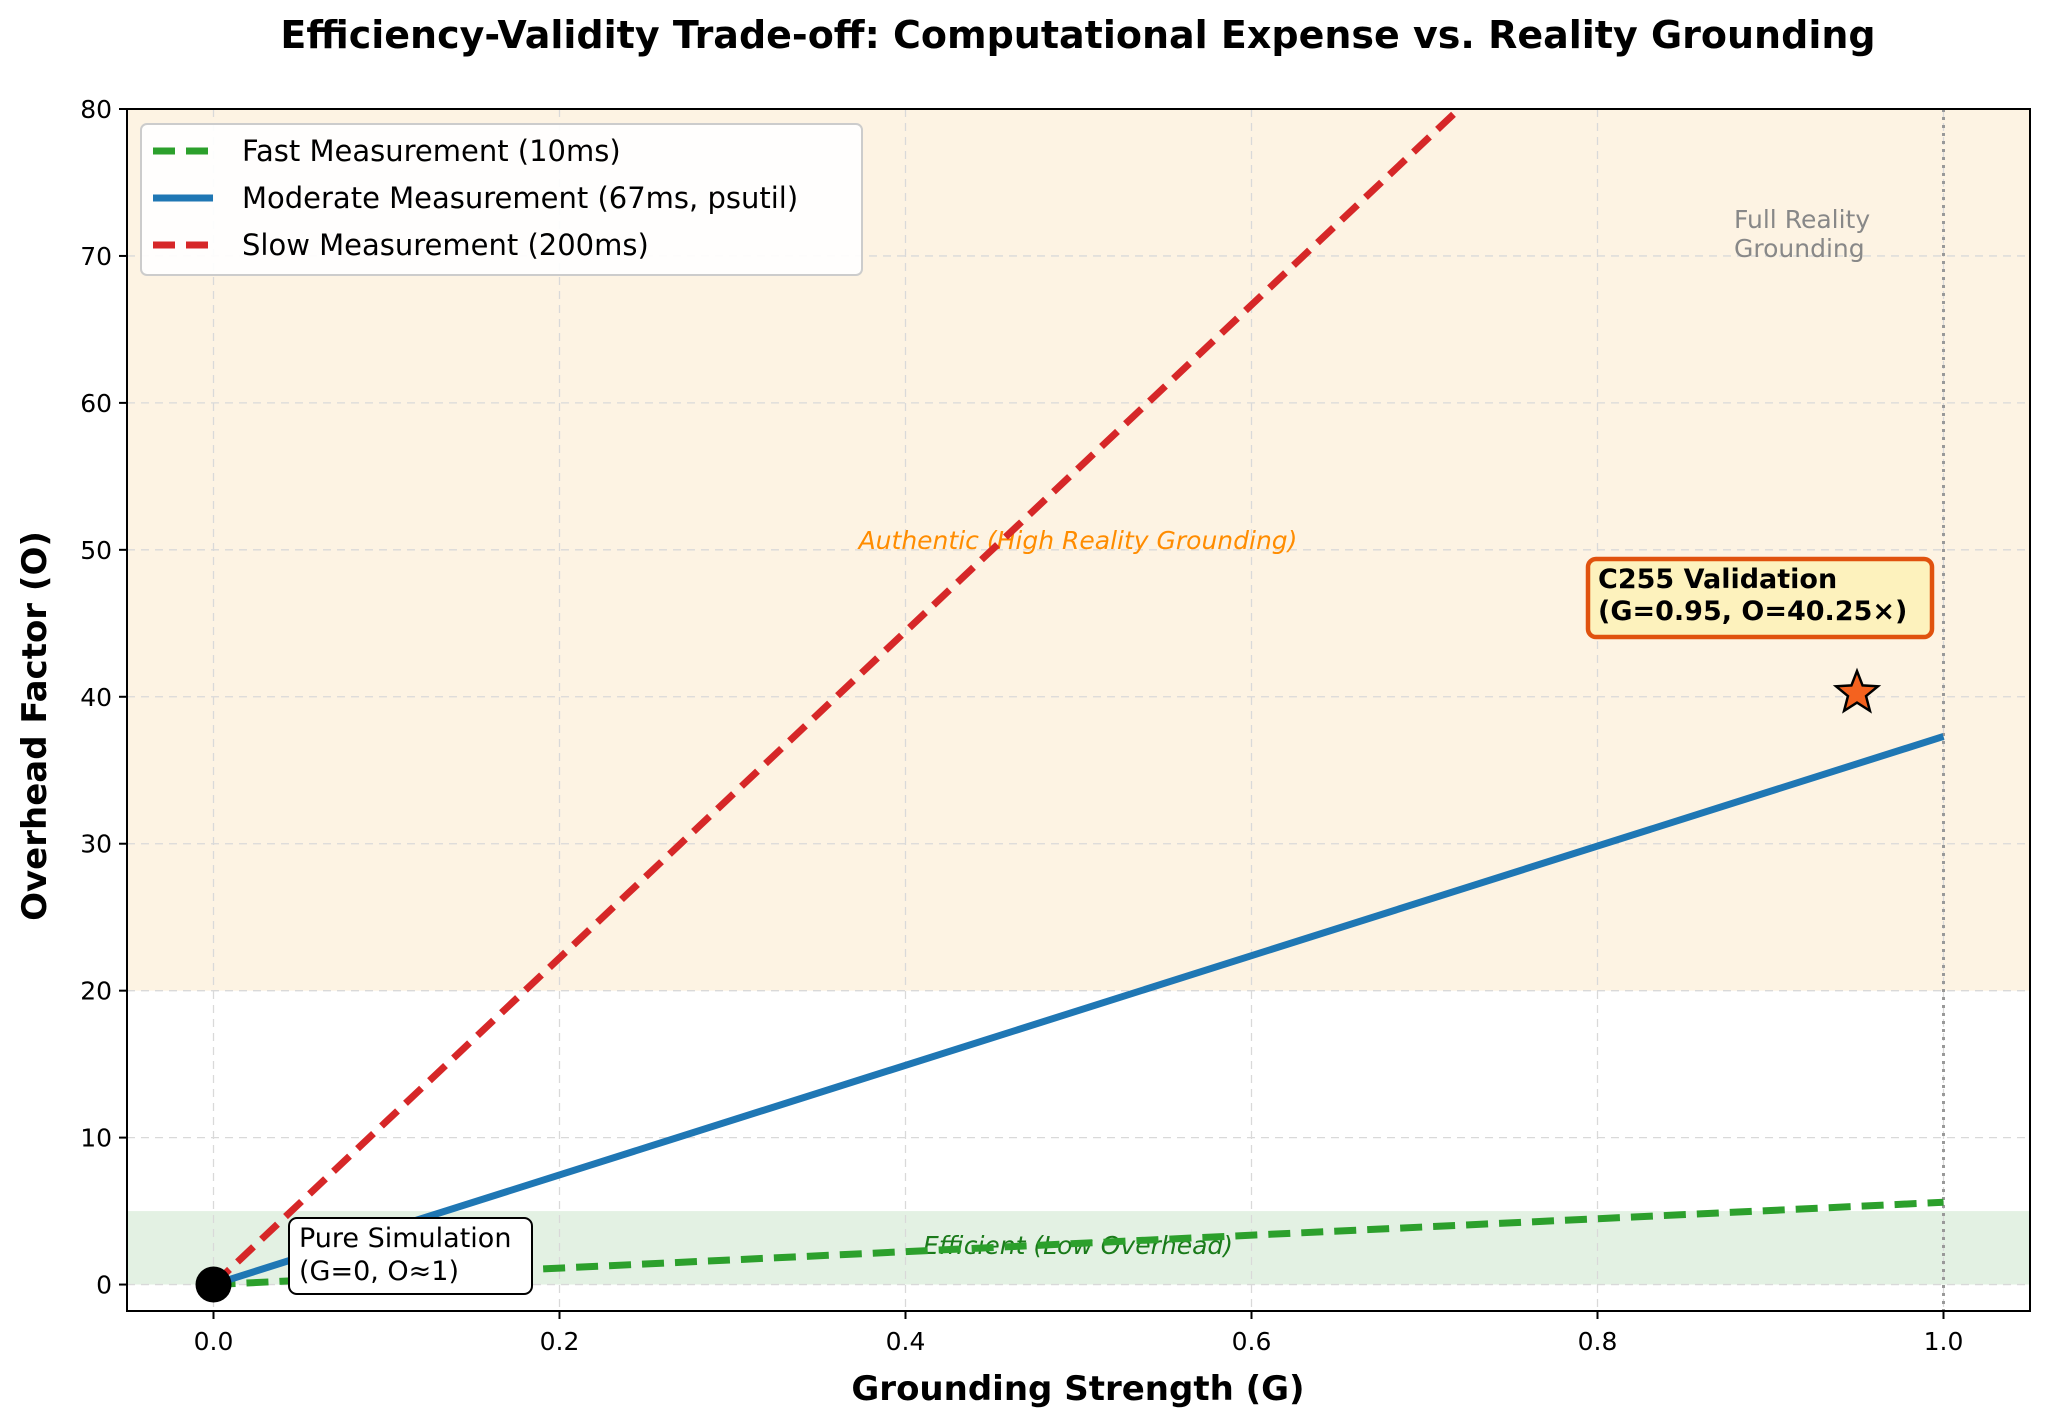  What do you see at coordinates (1077, 540) in the screenshot?
I see `region-label-authentic-high-reality-grounding: Authentic (High Reality Grounding)` at bounding box center [1077, 540].